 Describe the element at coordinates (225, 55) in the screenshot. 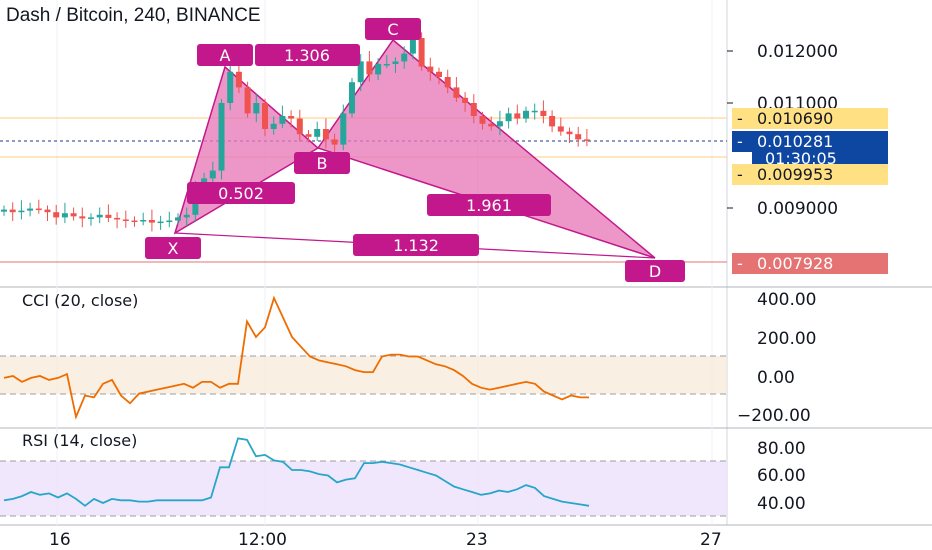

I see `label-a: A` at that location.